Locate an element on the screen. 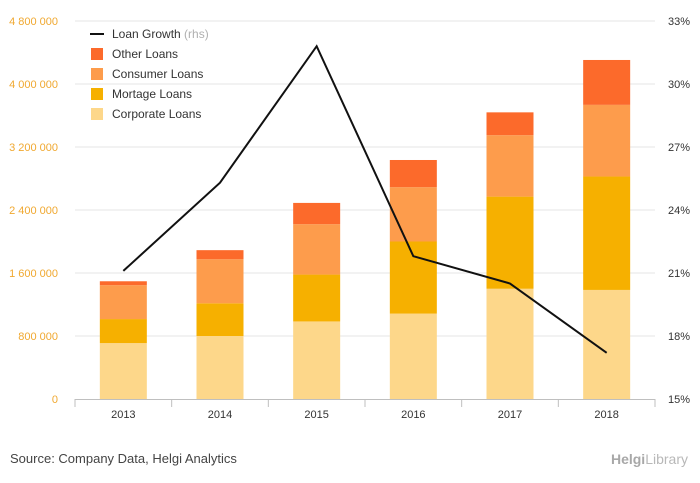 The height and width of the screenshot is (483, 700). y-right-tick-label: 15% is located at coordinates (679, 400).